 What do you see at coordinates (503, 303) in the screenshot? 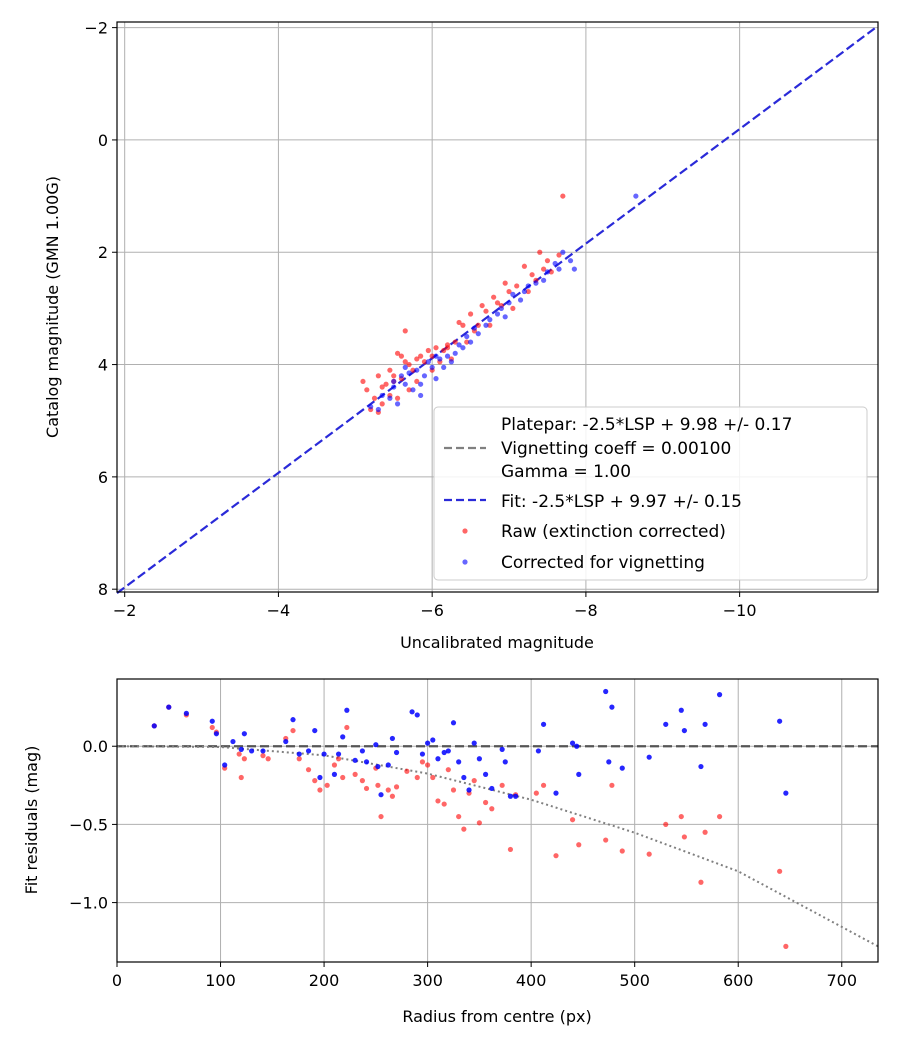
I see `top-corrected-points` at bounding box center [503, 303].